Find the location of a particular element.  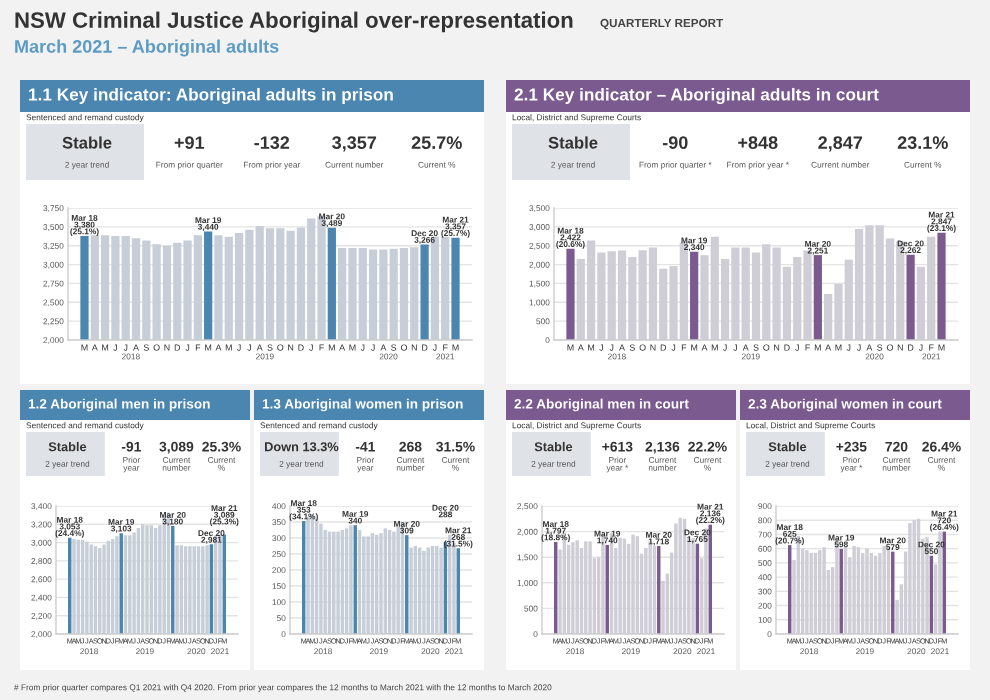

text: NSW Criminal Justice Aboriginal over-representation is located at coordinates (294, 22).